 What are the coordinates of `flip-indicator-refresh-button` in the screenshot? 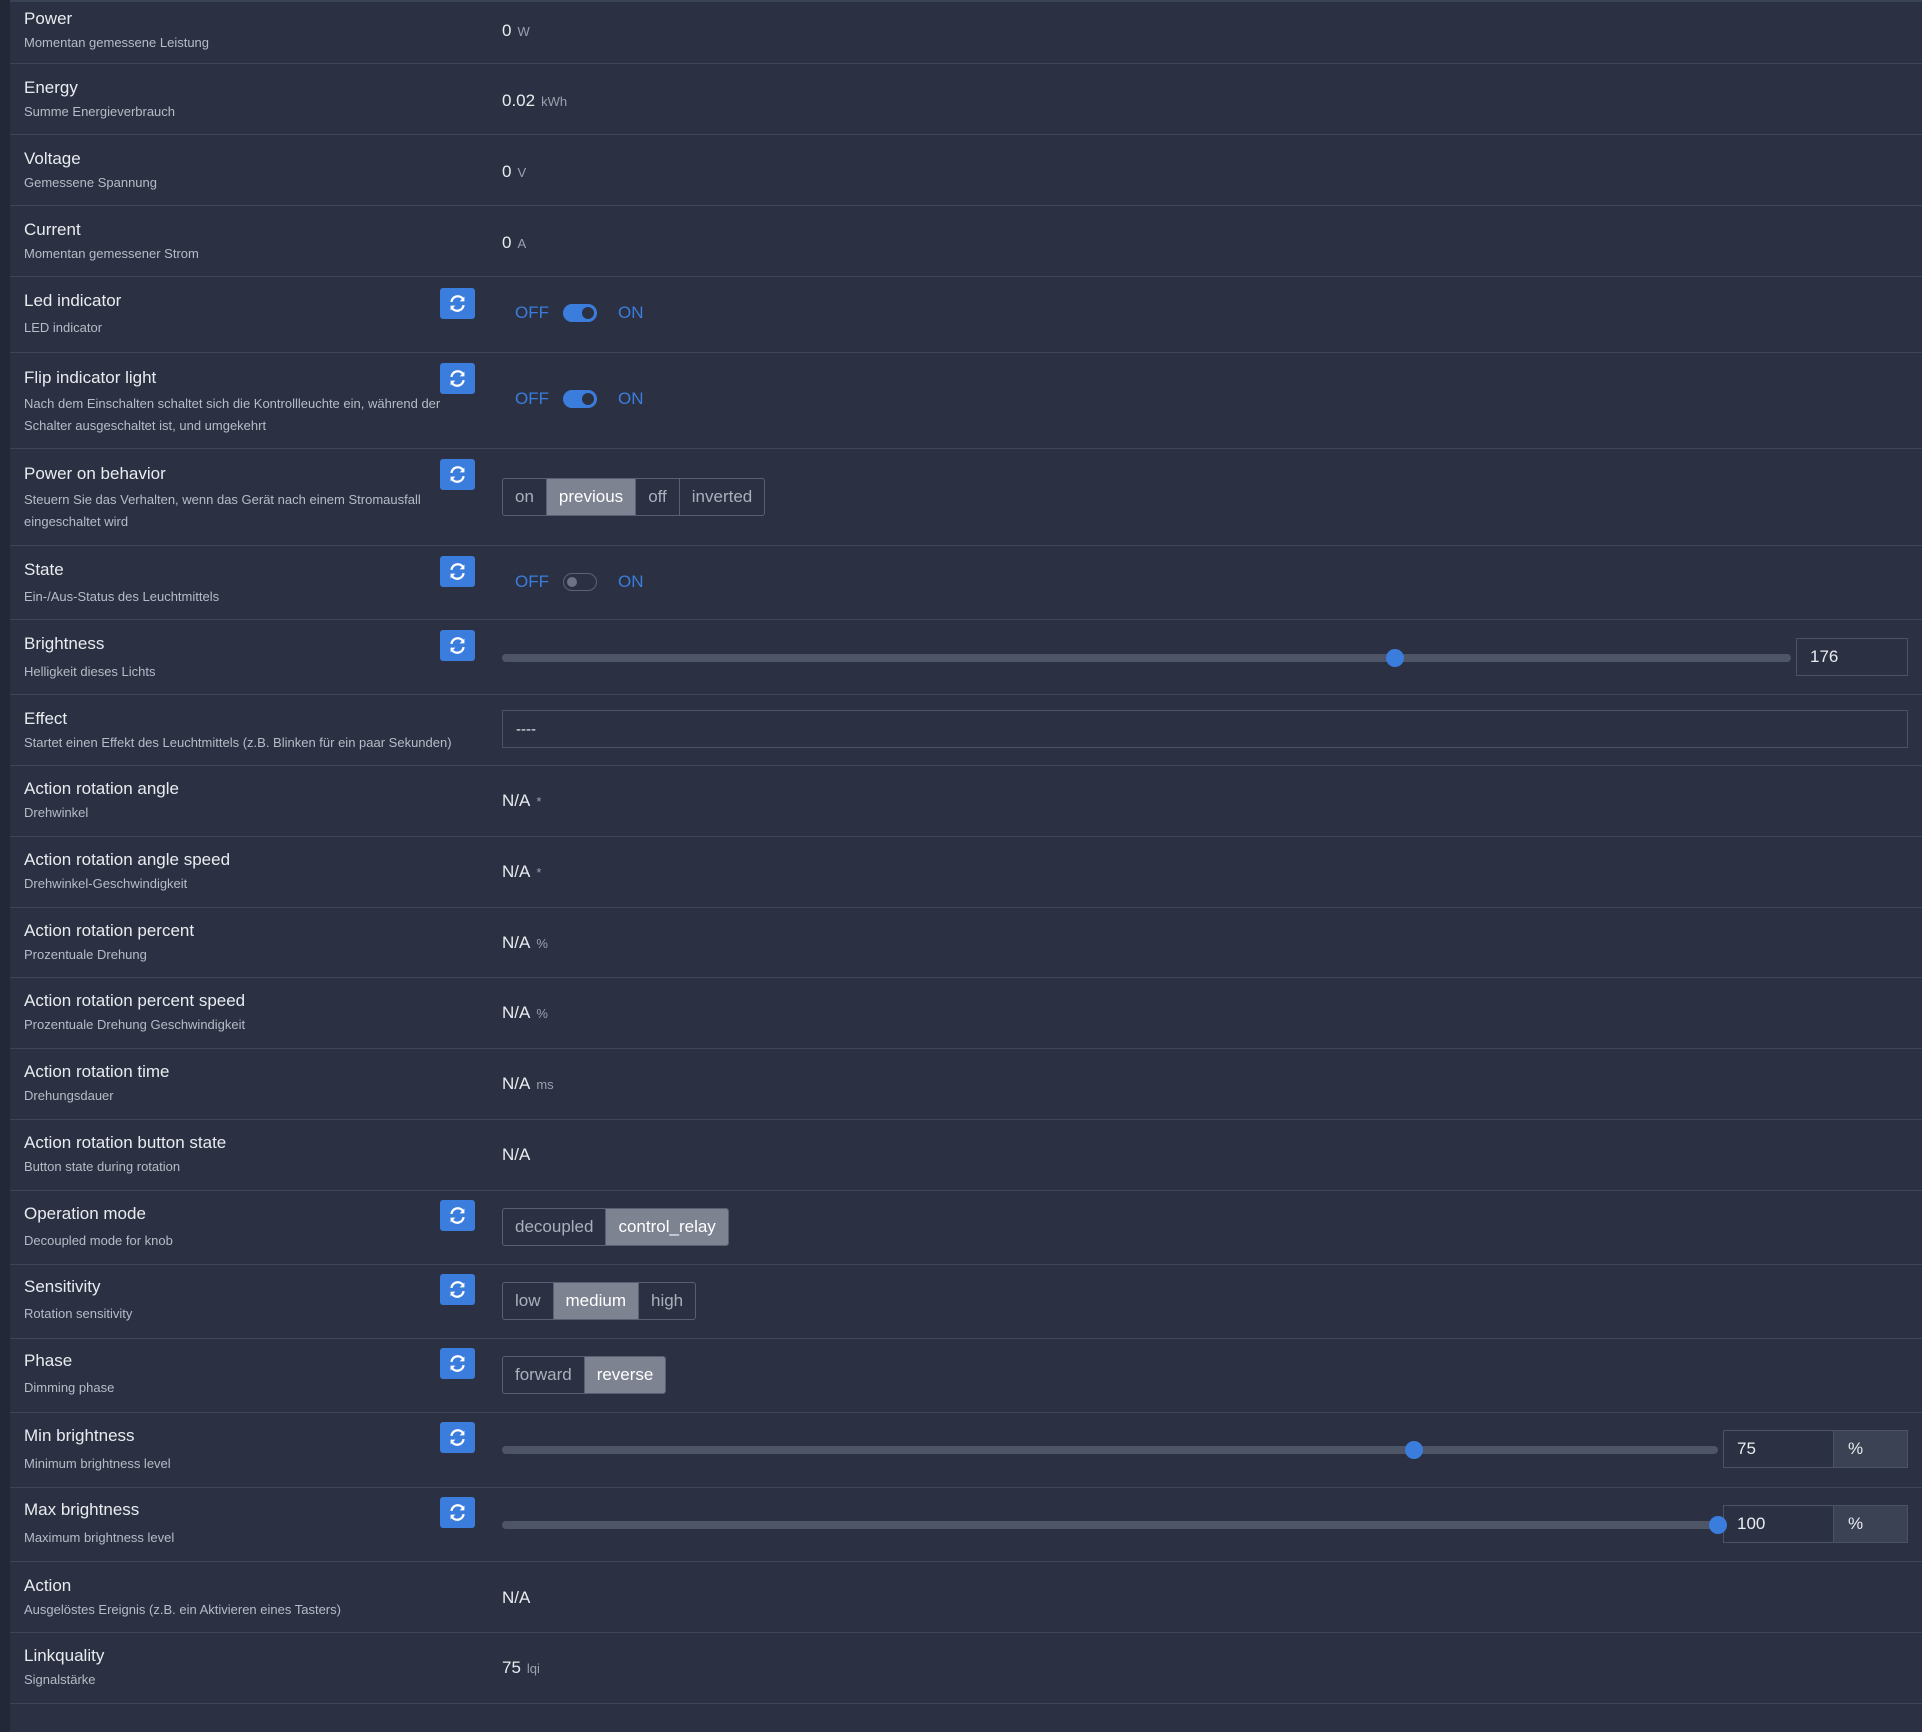 It's located at (457, 378).